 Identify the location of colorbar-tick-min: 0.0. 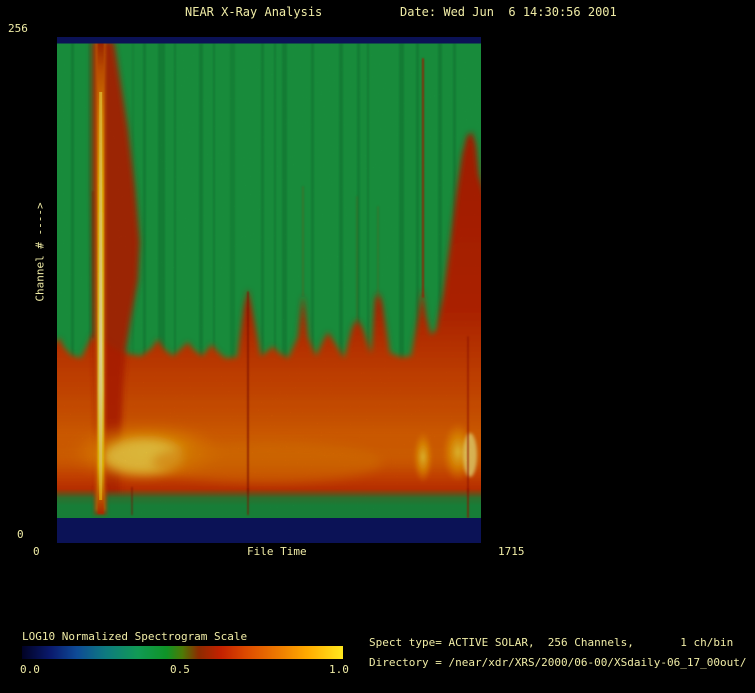
(30, 669).